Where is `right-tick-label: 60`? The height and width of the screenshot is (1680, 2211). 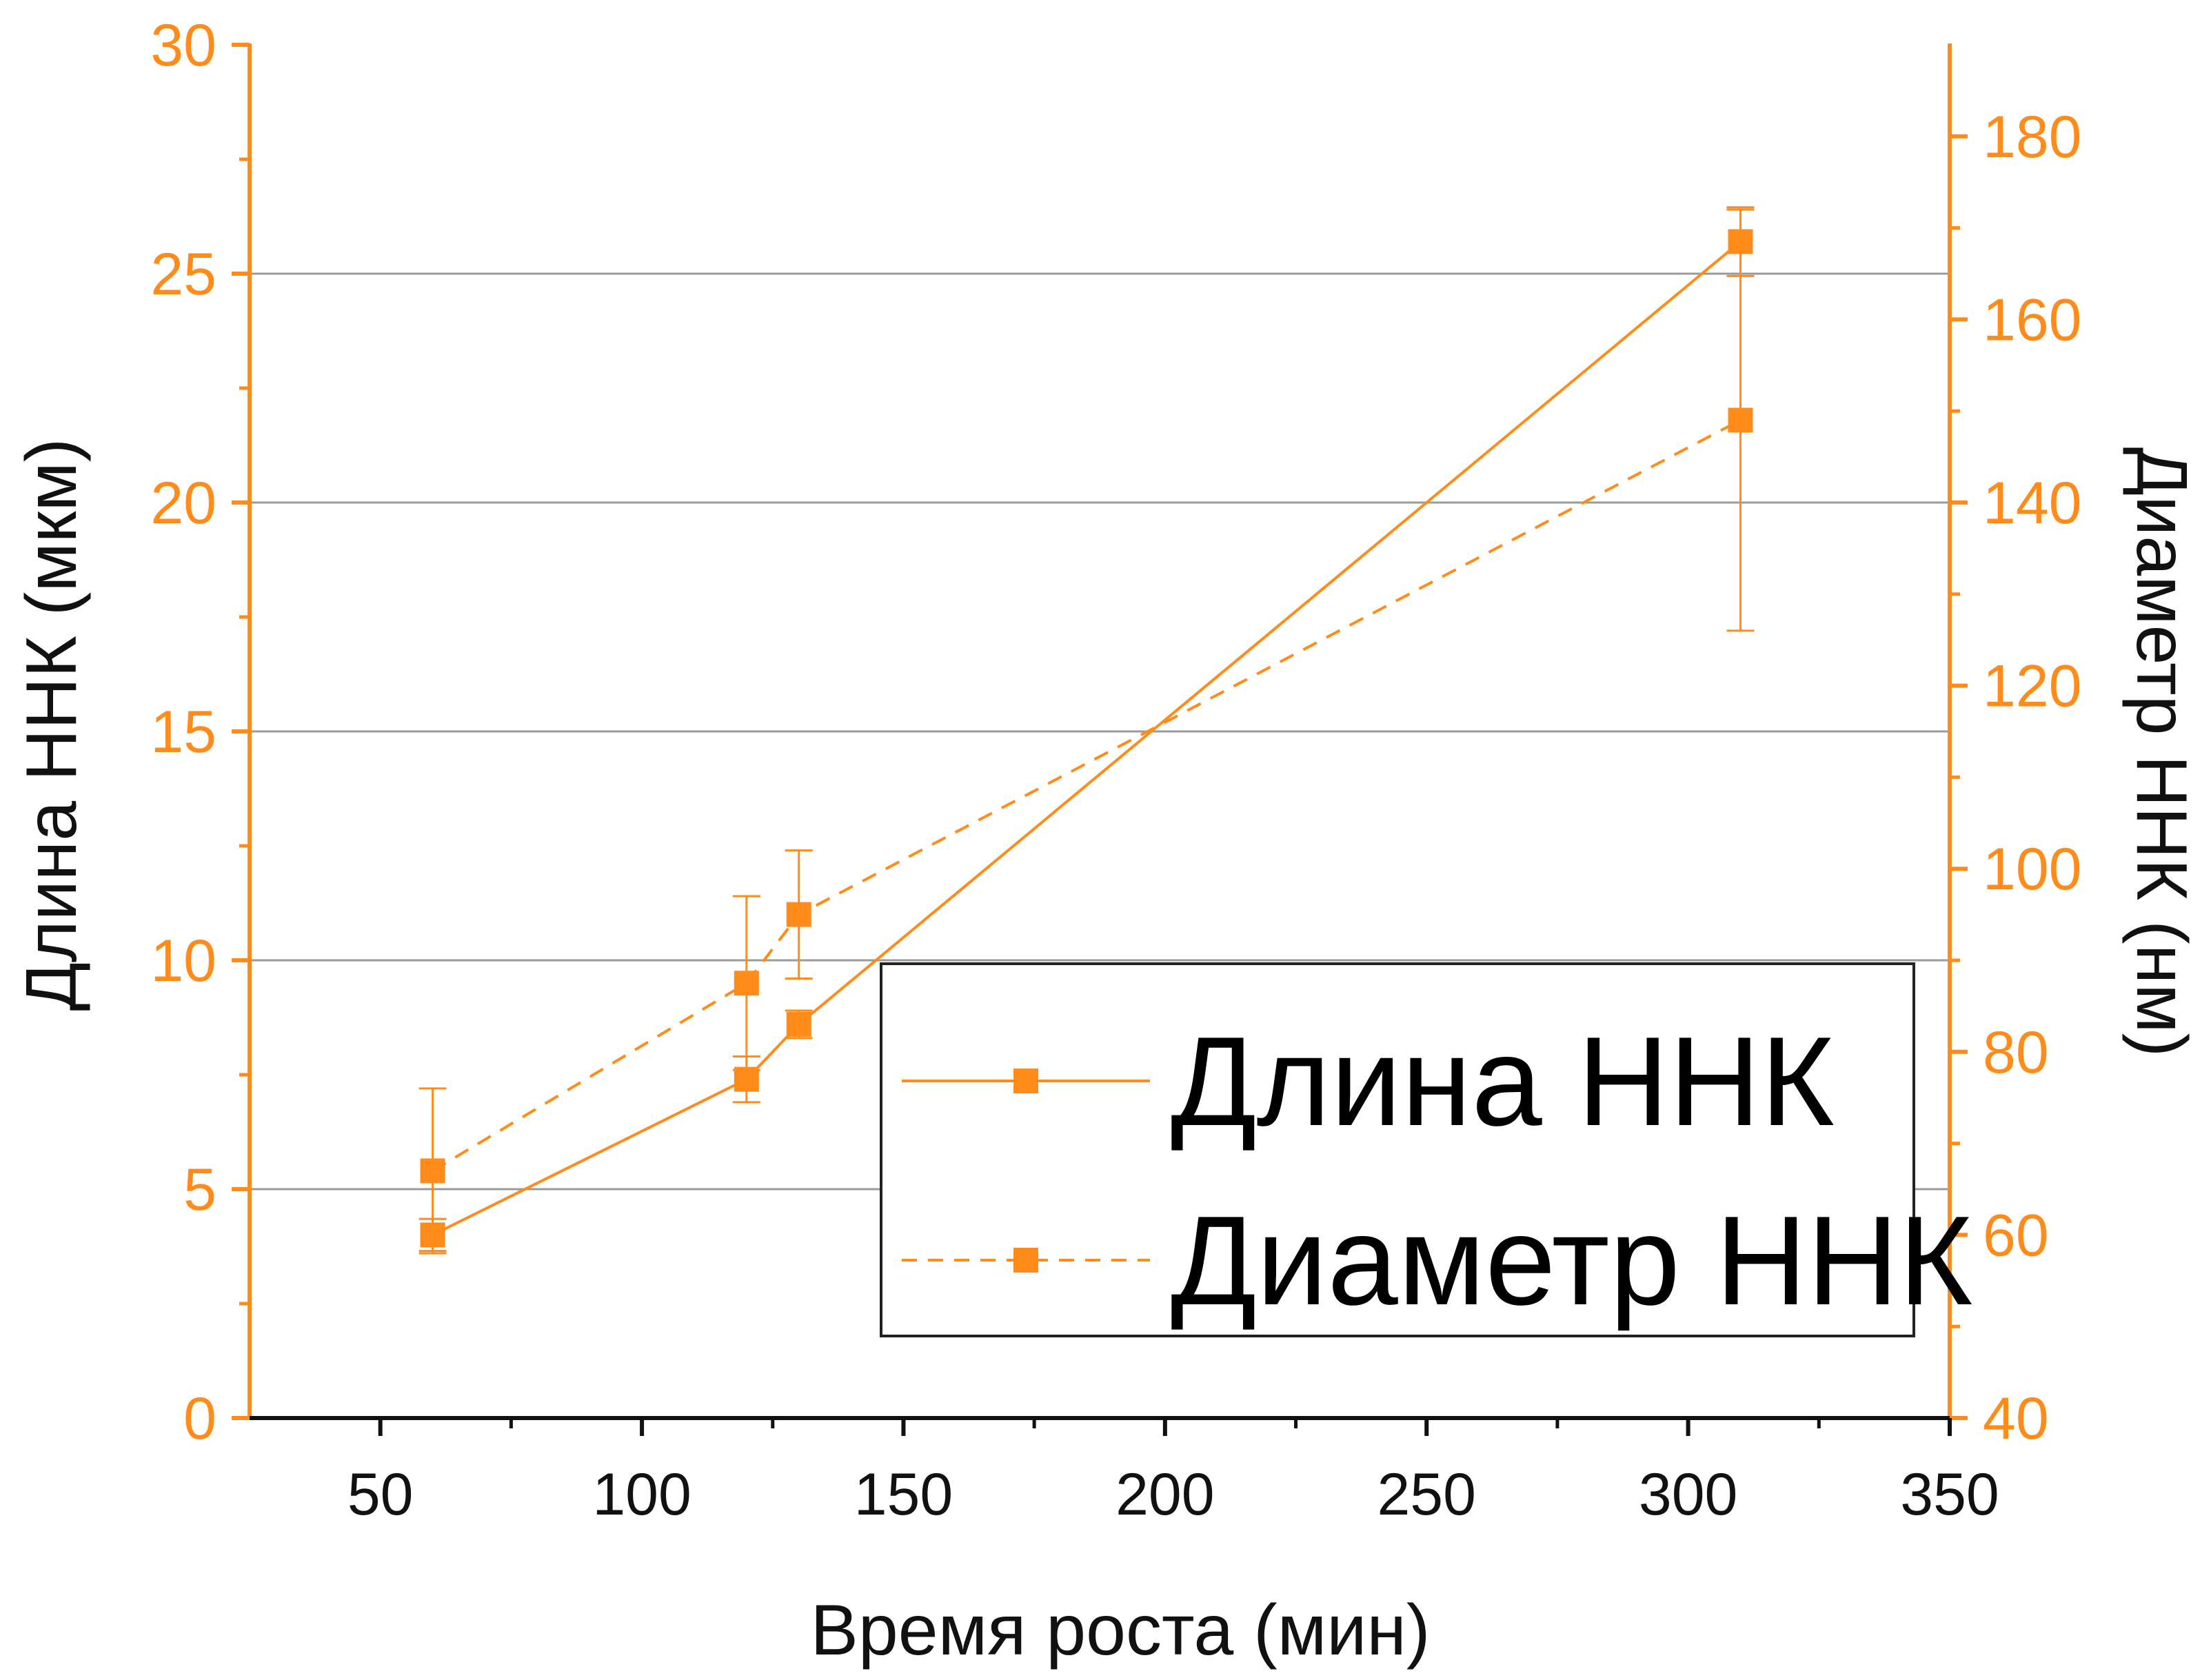 right-tick-label: 60 is located at coordinates (2016, 1235).